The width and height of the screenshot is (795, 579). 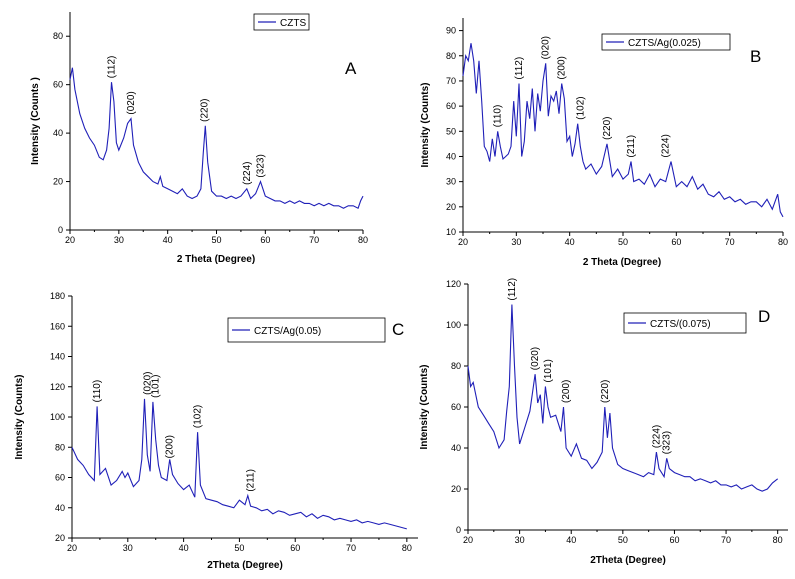 What do you see at coordinates (287, 331) in the screenshot?
I see `legend-label: CZTS/Ag(0.05)` at bounding box center [287, 331].